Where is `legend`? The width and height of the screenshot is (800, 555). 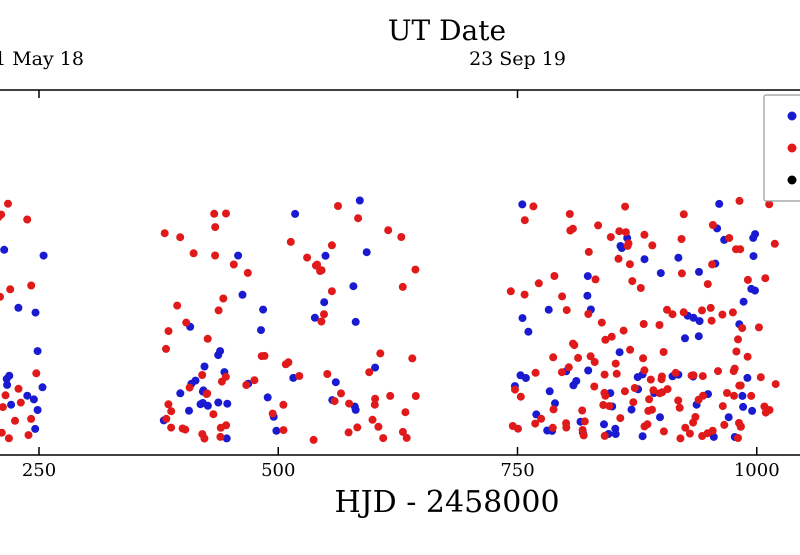
legend is located at coordinates (781, 148).